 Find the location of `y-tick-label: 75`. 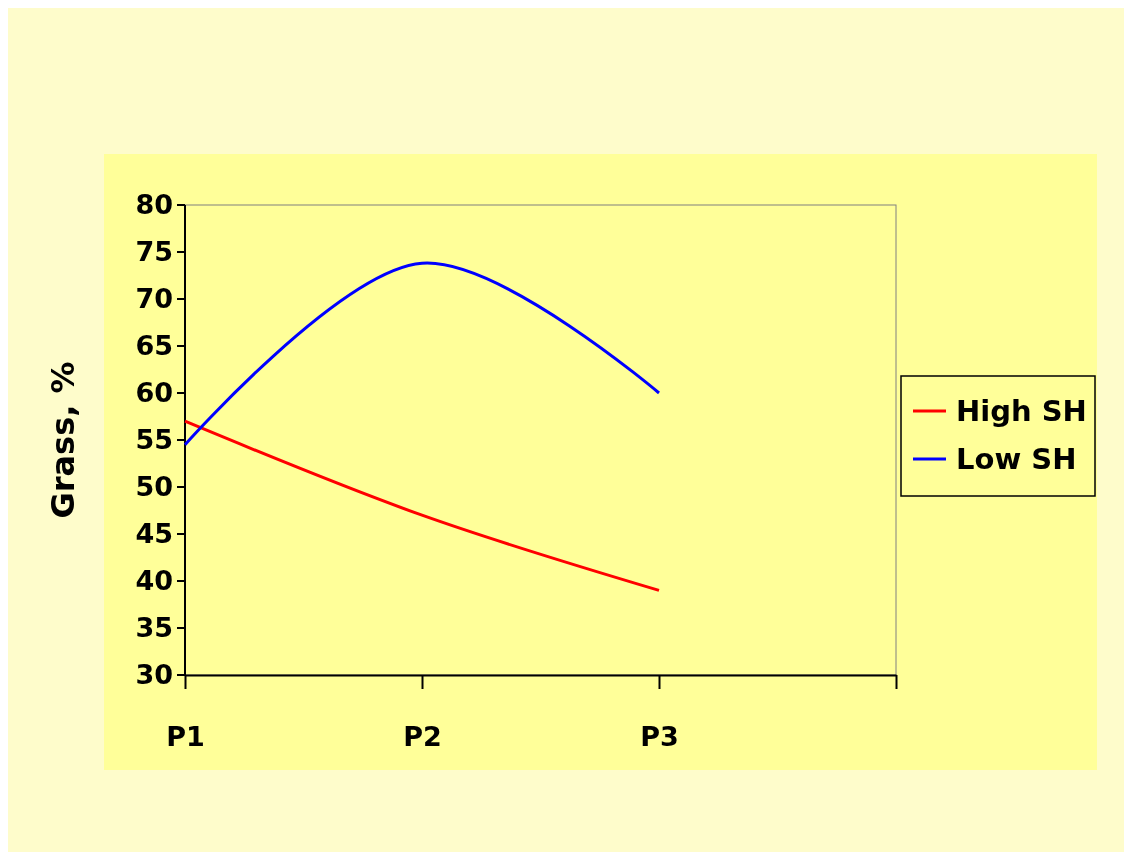

y-tick-label: 75 is located at coordinates (154, 252).